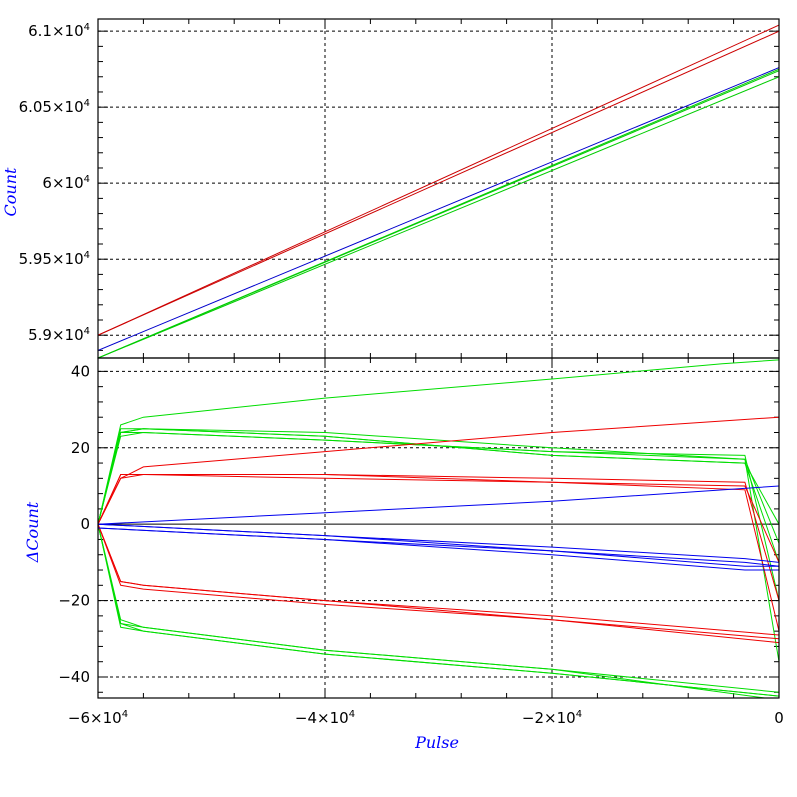 The height and width of the screenshot is (797, 797). Describe the element at coordinates (98, 718) in the screenshot. I see `x-tick-label: −6×104` at that location.